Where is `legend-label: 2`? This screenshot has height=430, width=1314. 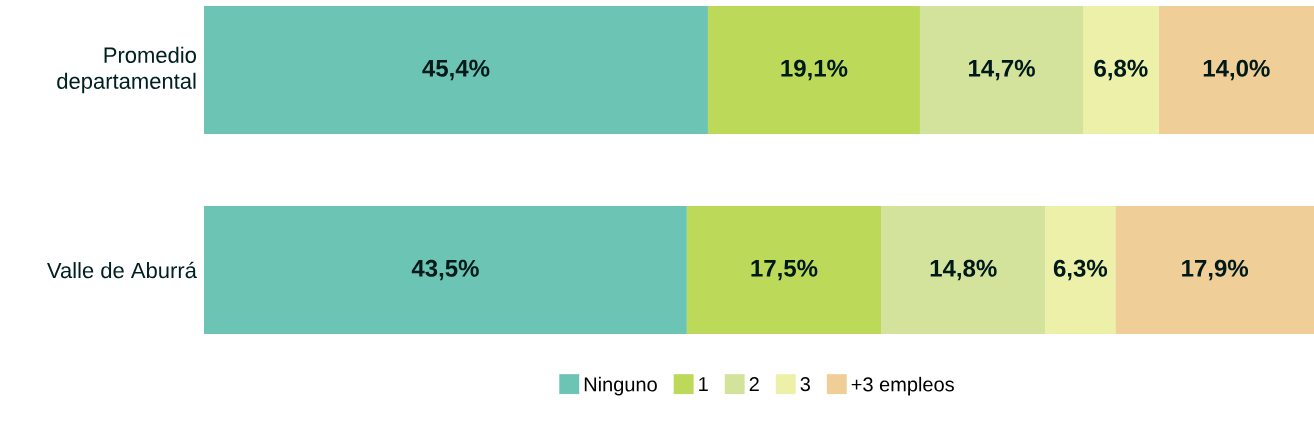 legend-label: 2 is located at coordinates (754, 384).